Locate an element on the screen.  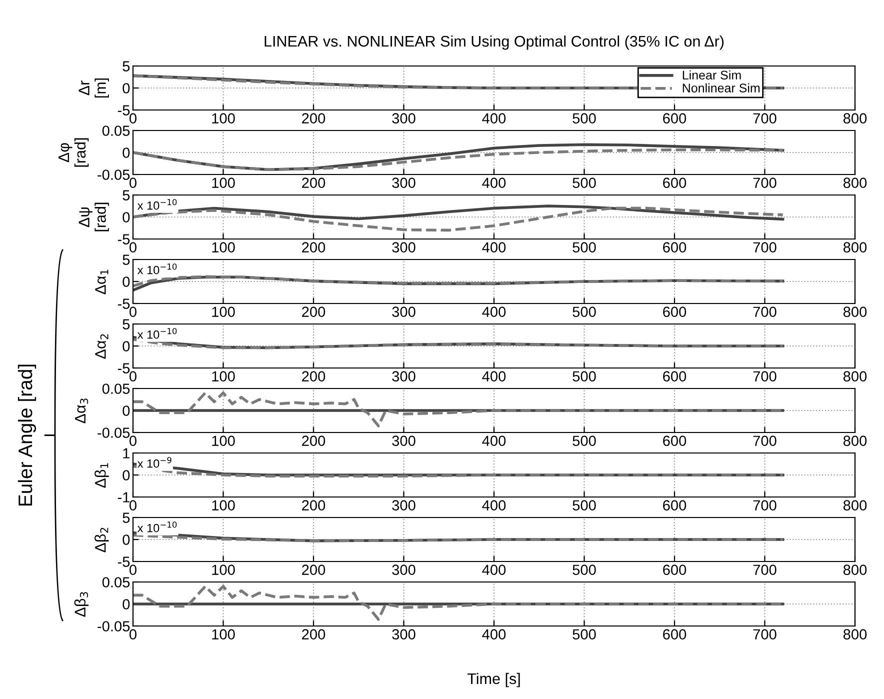
y-axis-title: Δα$_{3}$ is located at coordinates (81, 411).